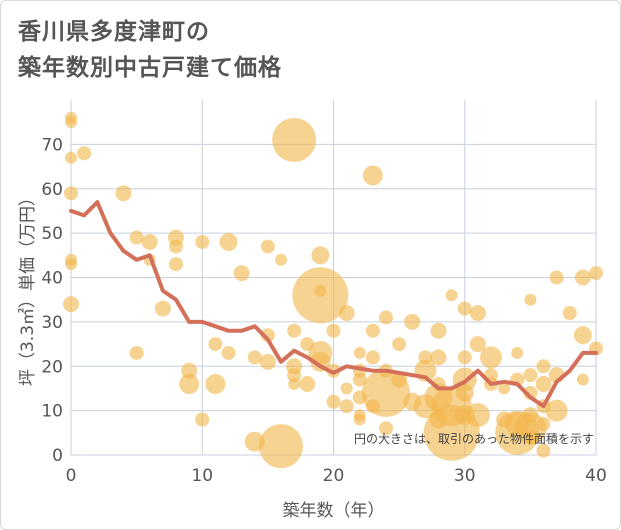 The image size is (621, 530). What do you see at coordinates (52, 145) in the screenshot?
I see `y-tick-label: 70` at bounding box center [52, 145].